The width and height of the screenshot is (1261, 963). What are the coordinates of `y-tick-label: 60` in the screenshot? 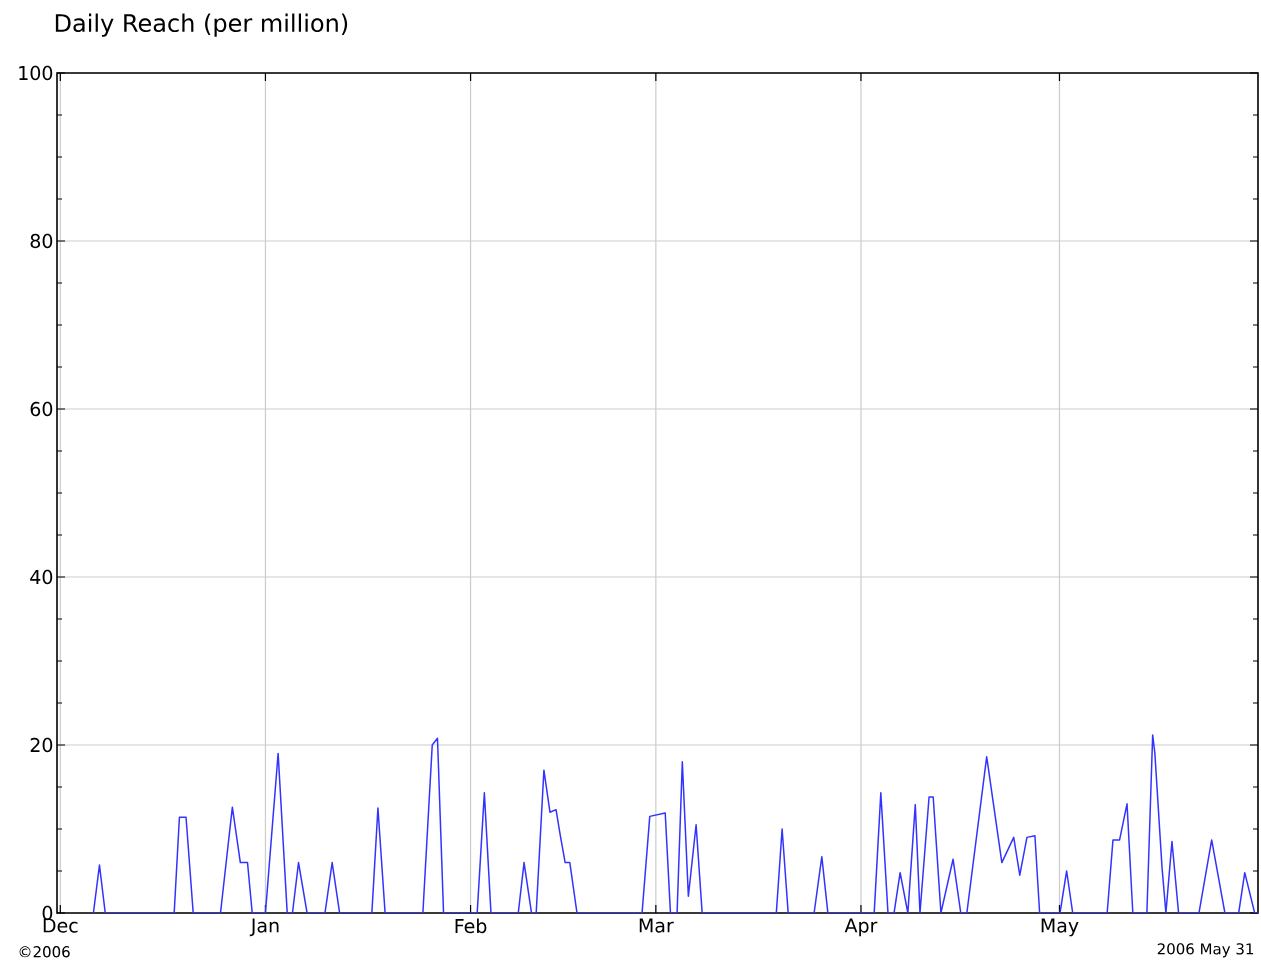 It's located at (41, 409).